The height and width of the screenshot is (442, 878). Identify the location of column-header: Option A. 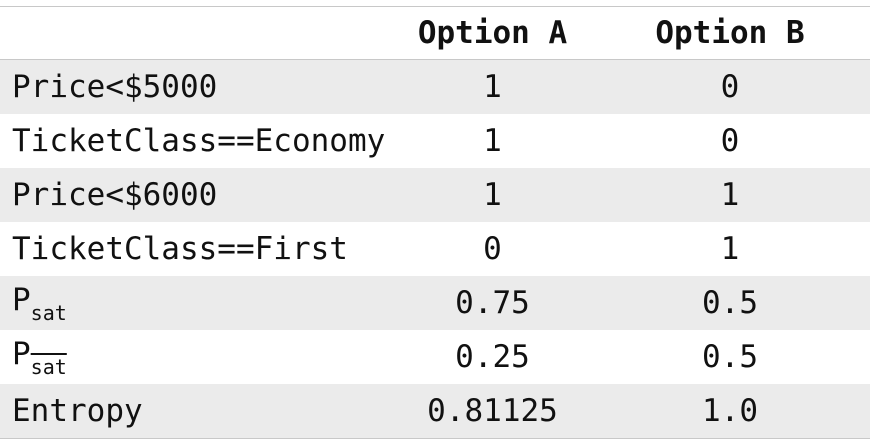
(492, 33).